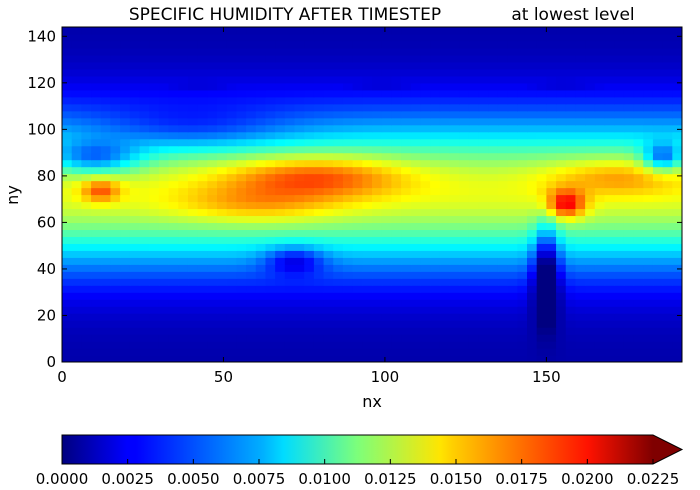 This screenshot has height=490, width=700. Describe the element at coordinates (46, 222) in the screenshot. I see `y-tick-label: 60` at that location.